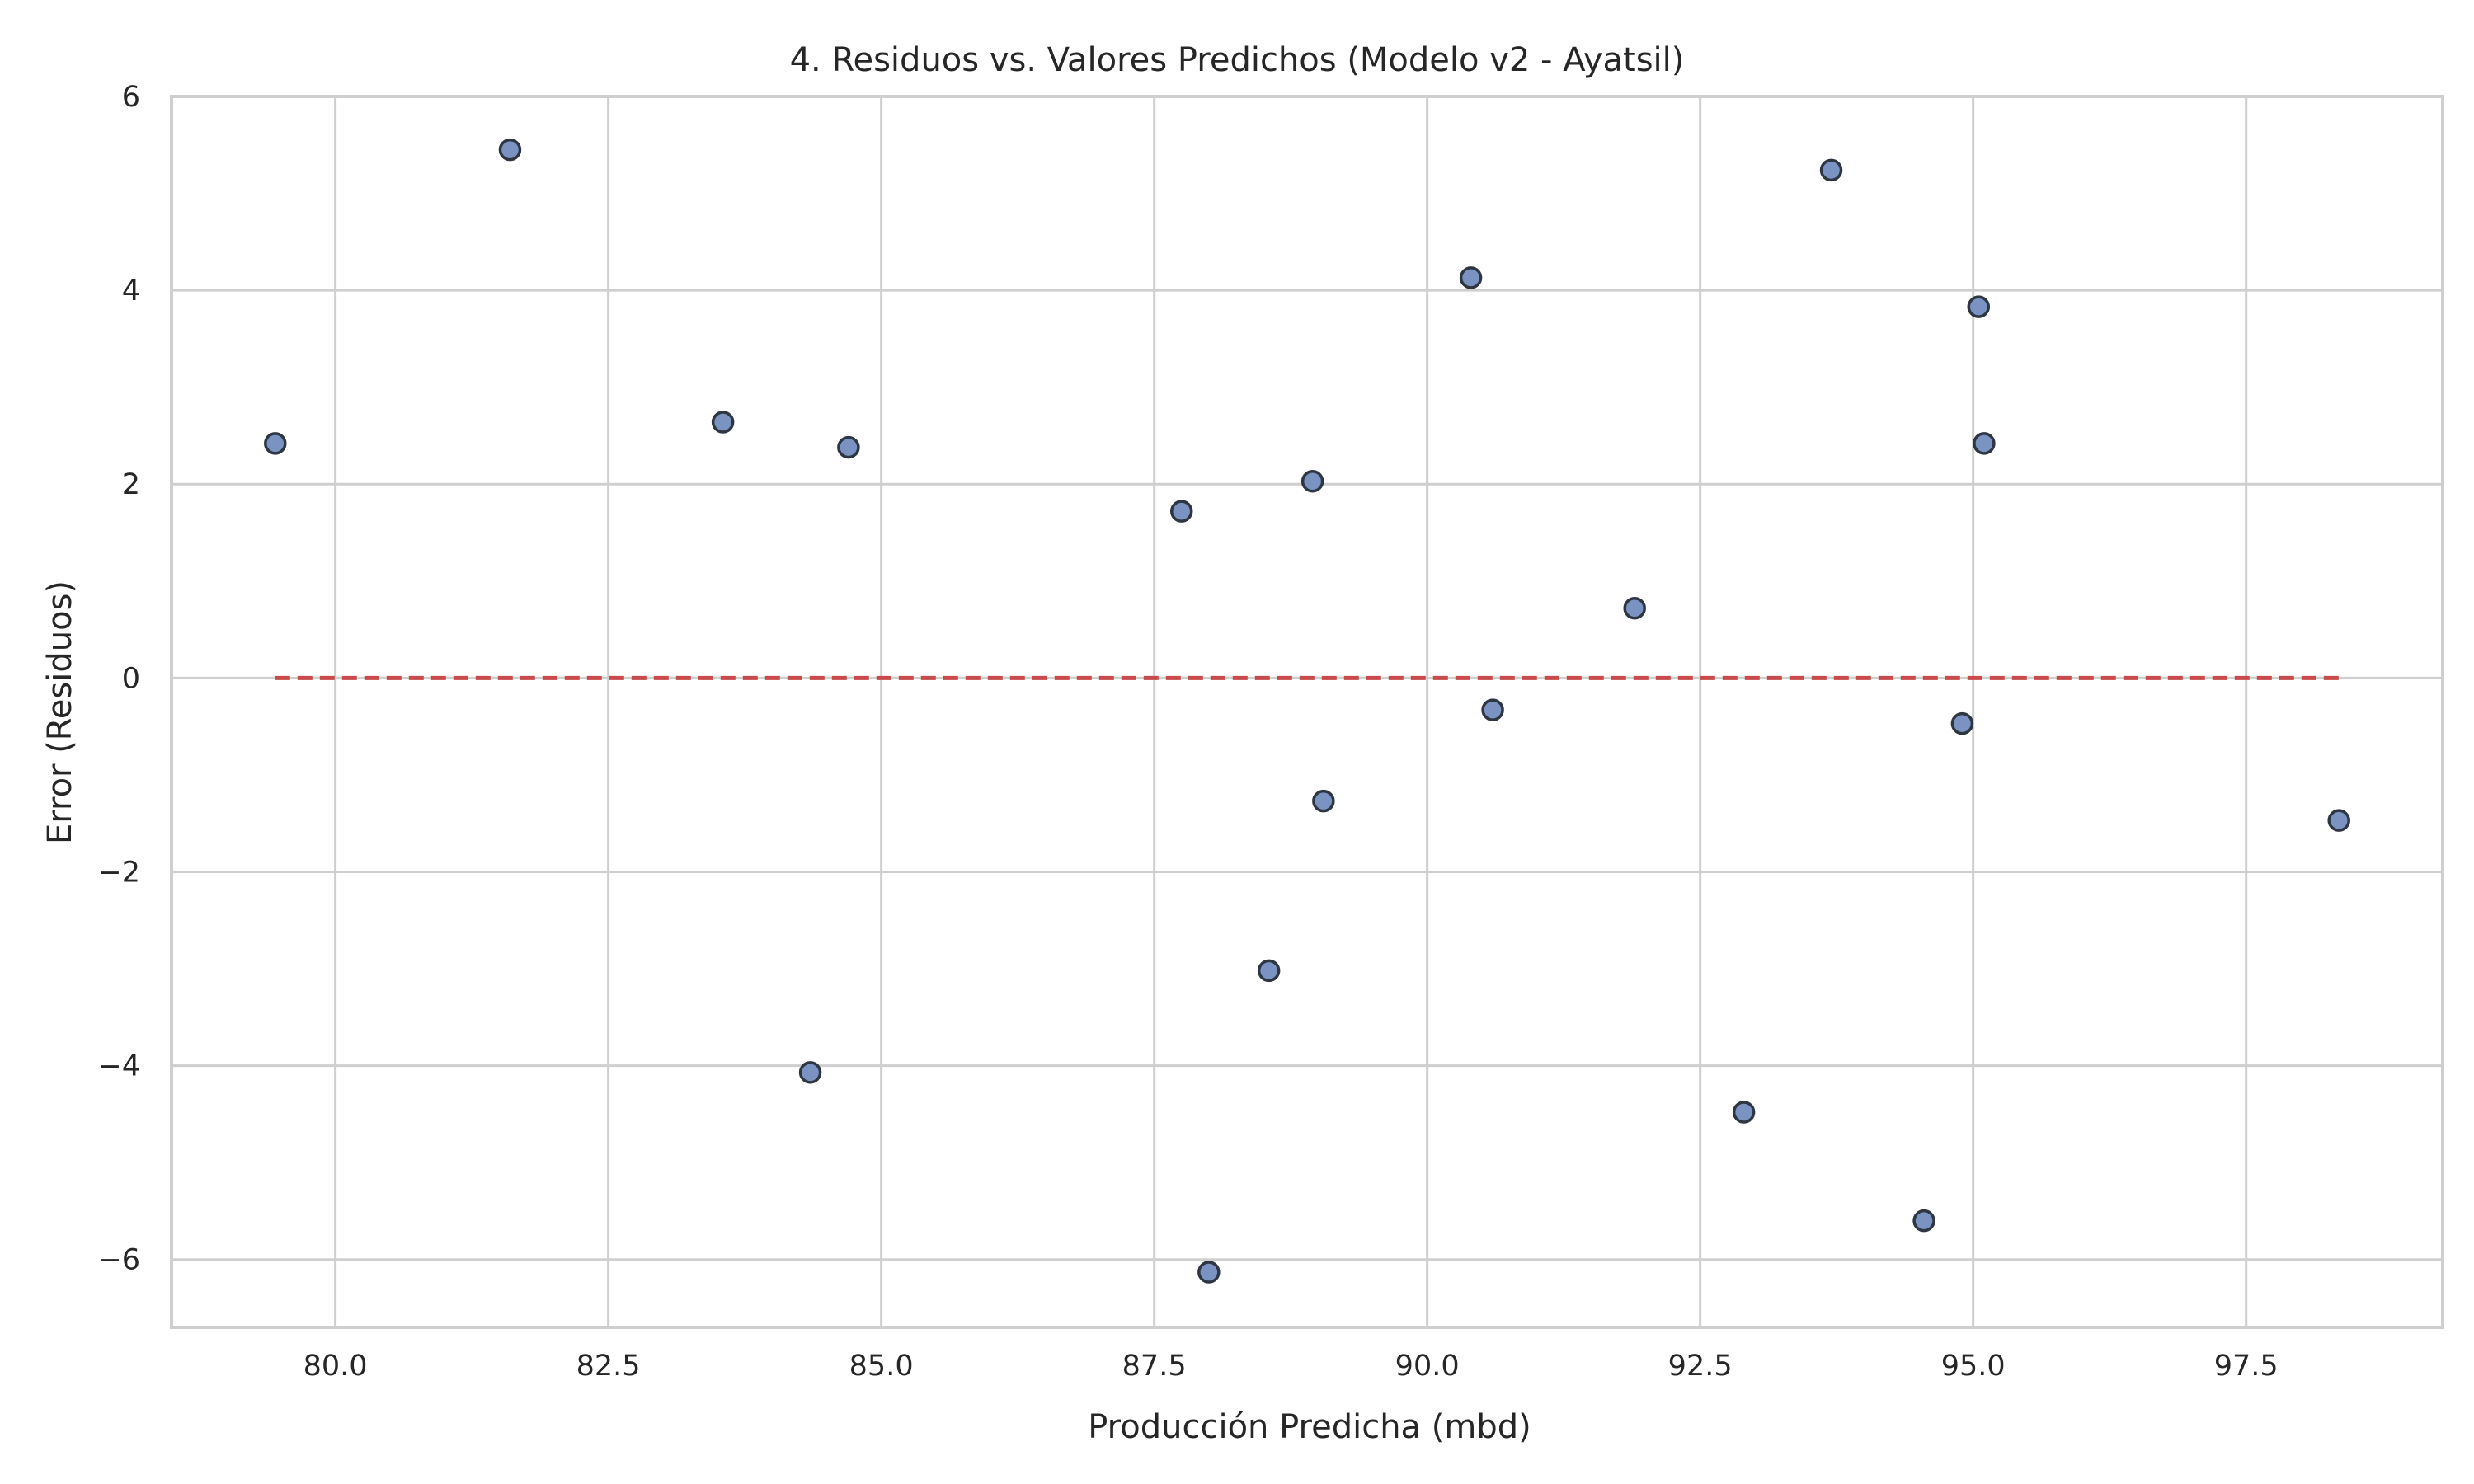 The image size is (2474, 1484). Describe the element at coordinates (1973, 1366) in the screenshot. I see `x-tick-label: 95.0` at that location.